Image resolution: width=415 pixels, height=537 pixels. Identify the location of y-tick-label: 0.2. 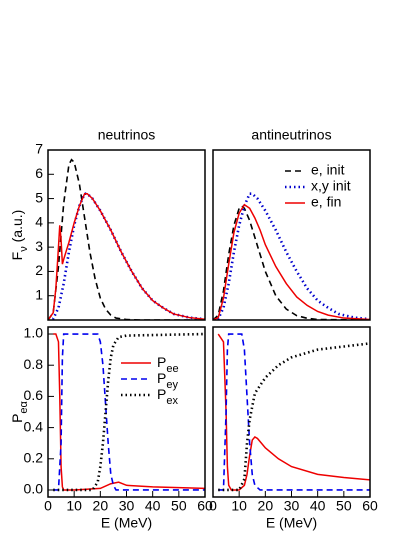
(34, 457).